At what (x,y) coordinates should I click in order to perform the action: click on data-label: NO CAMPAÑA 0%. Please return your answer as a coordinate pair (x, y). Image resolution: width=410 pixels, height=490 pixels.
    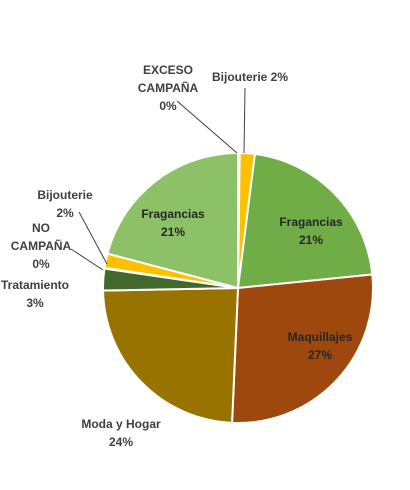
    Looking at the image, I should click on (41, 246).